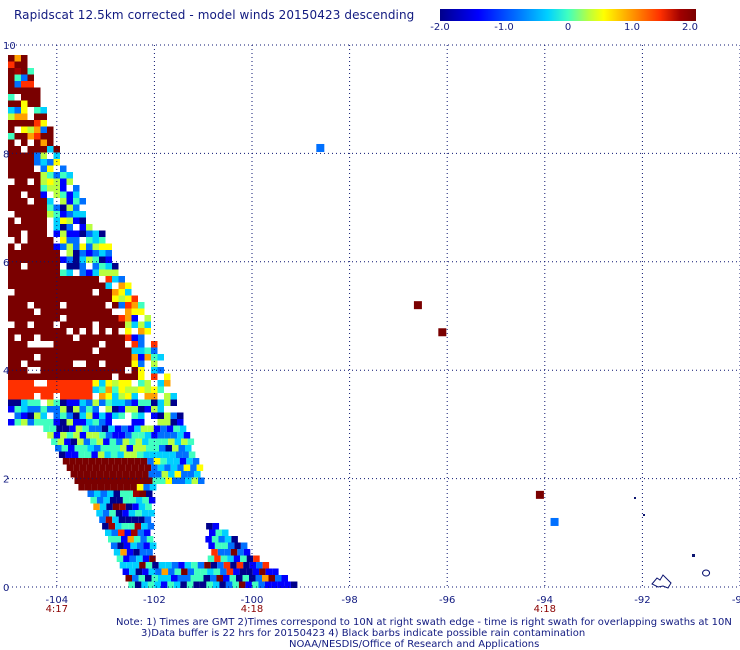 The width and height of the screenshot is (740, 650). Describe the element at coordinates (706, 573) in the screenshot. I see `island-outline` at that location.